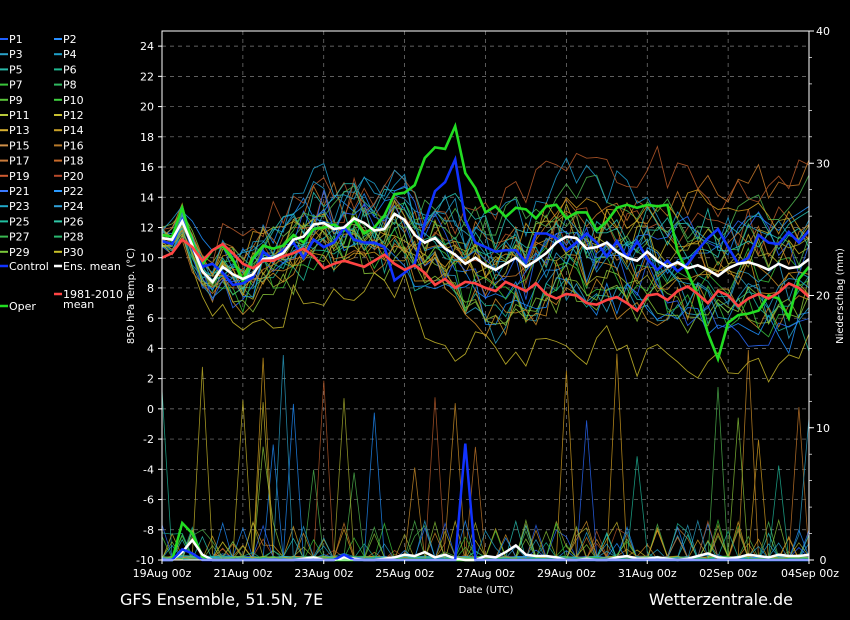 The image size is (850, 620). I want to click on legend-entry: P11, so click(19, 115).